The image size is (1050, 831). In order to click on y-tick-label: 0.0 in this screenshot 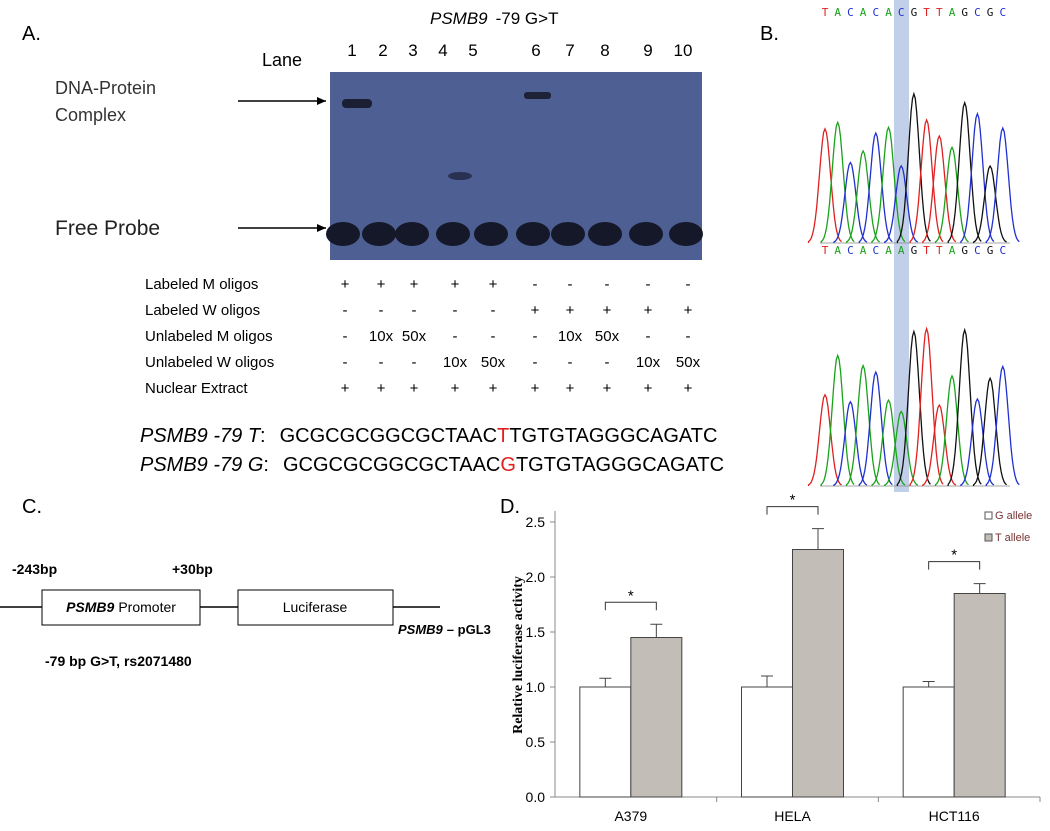, I will do `click(536, 797)`.